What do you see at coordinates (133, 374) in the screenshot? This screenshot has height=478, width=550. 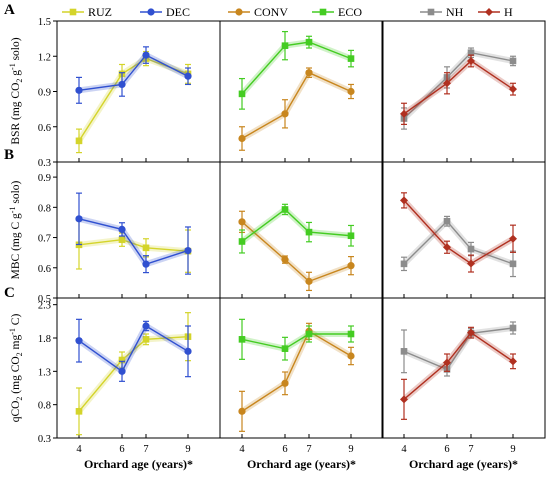 I see `series-ruz` at bounding box center [133, 374].